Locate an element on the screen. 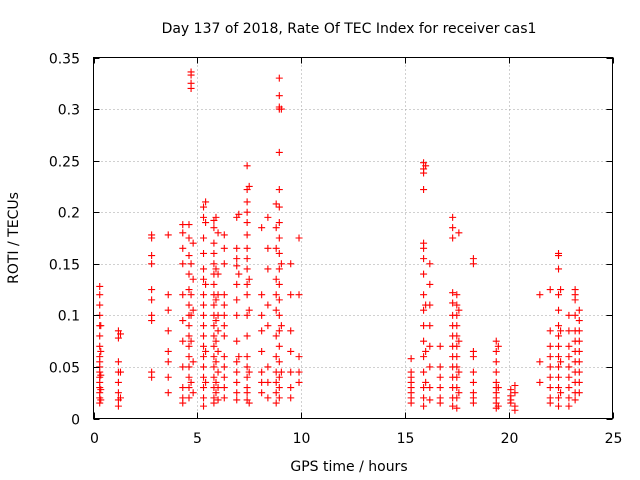  x-tick-label: 10 is located at coordinates (302, 439).